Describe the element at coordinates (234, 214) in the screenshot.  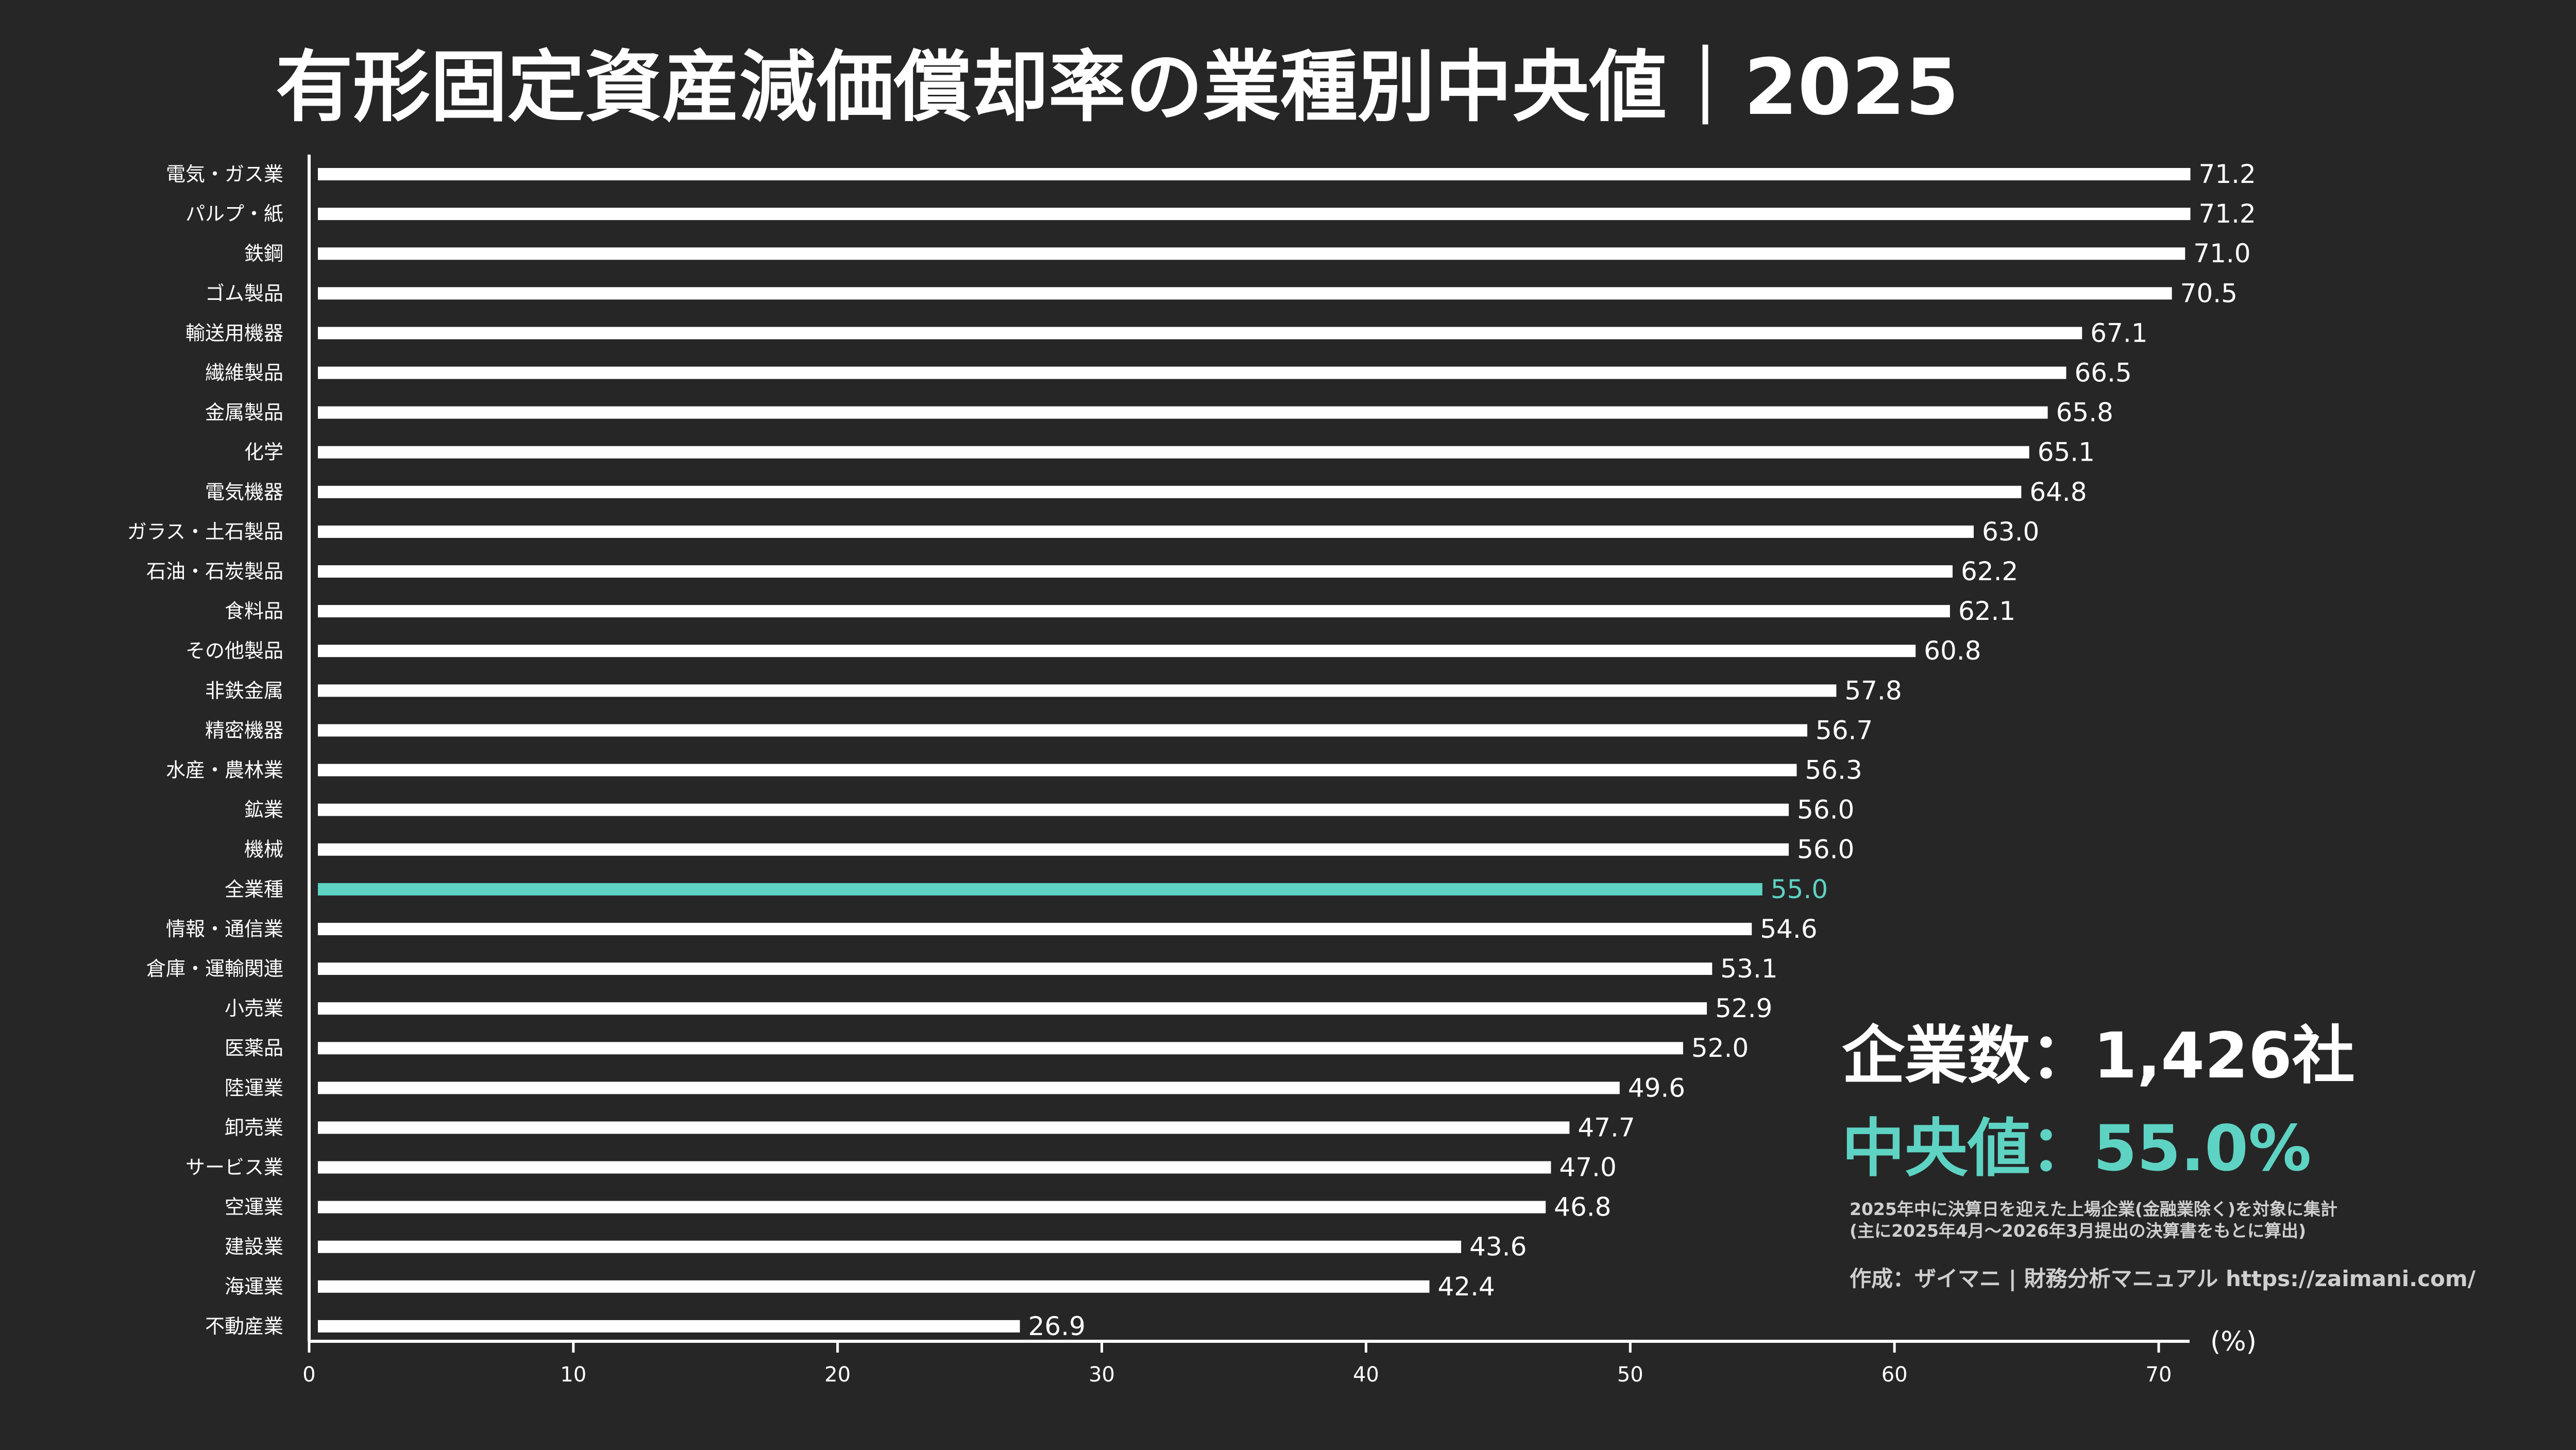
I see `category-label: パルプ・紙` at that location.